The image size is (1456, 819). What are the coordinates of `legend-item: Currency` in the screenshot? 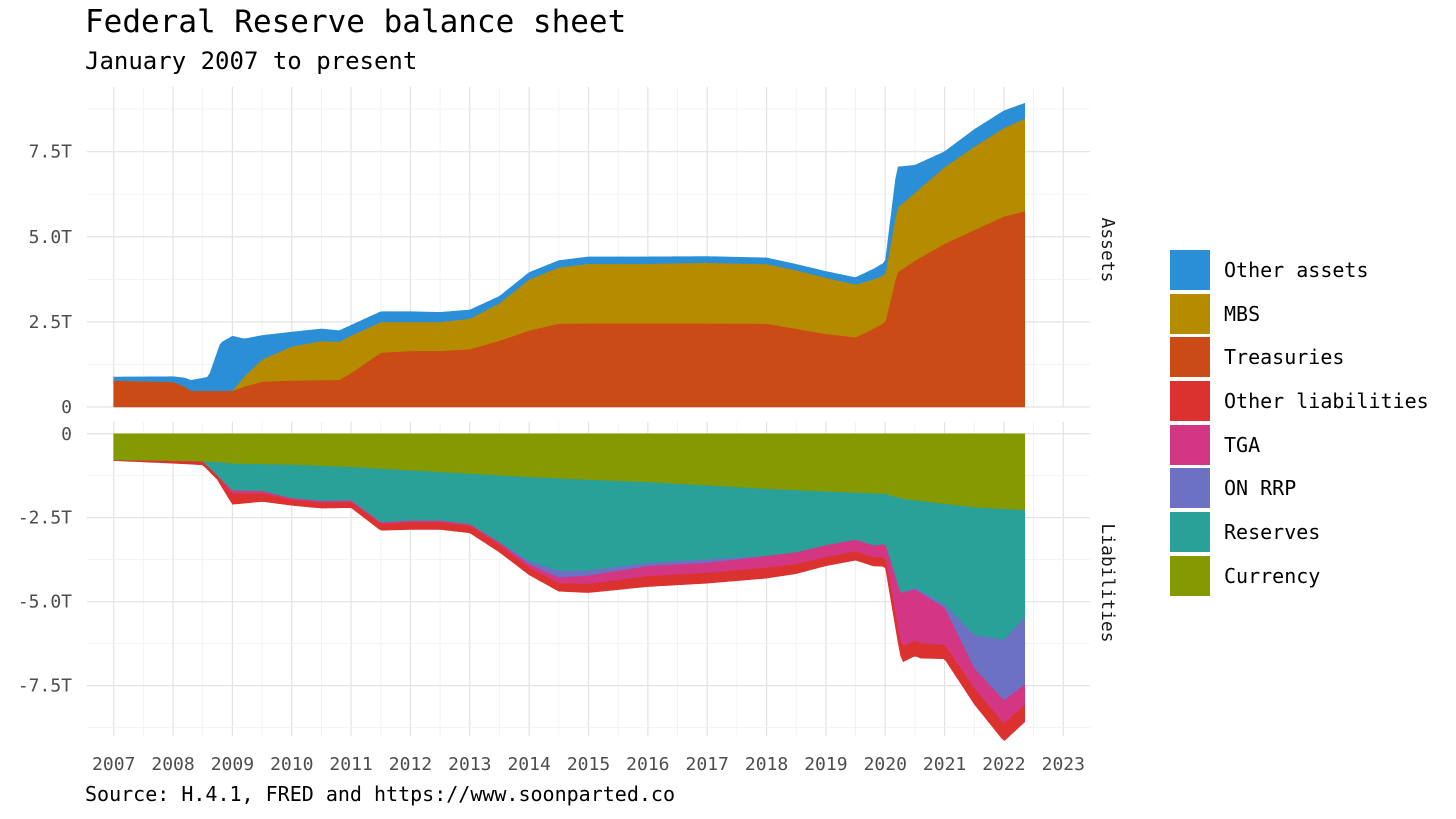 It's located at (1299, 576).